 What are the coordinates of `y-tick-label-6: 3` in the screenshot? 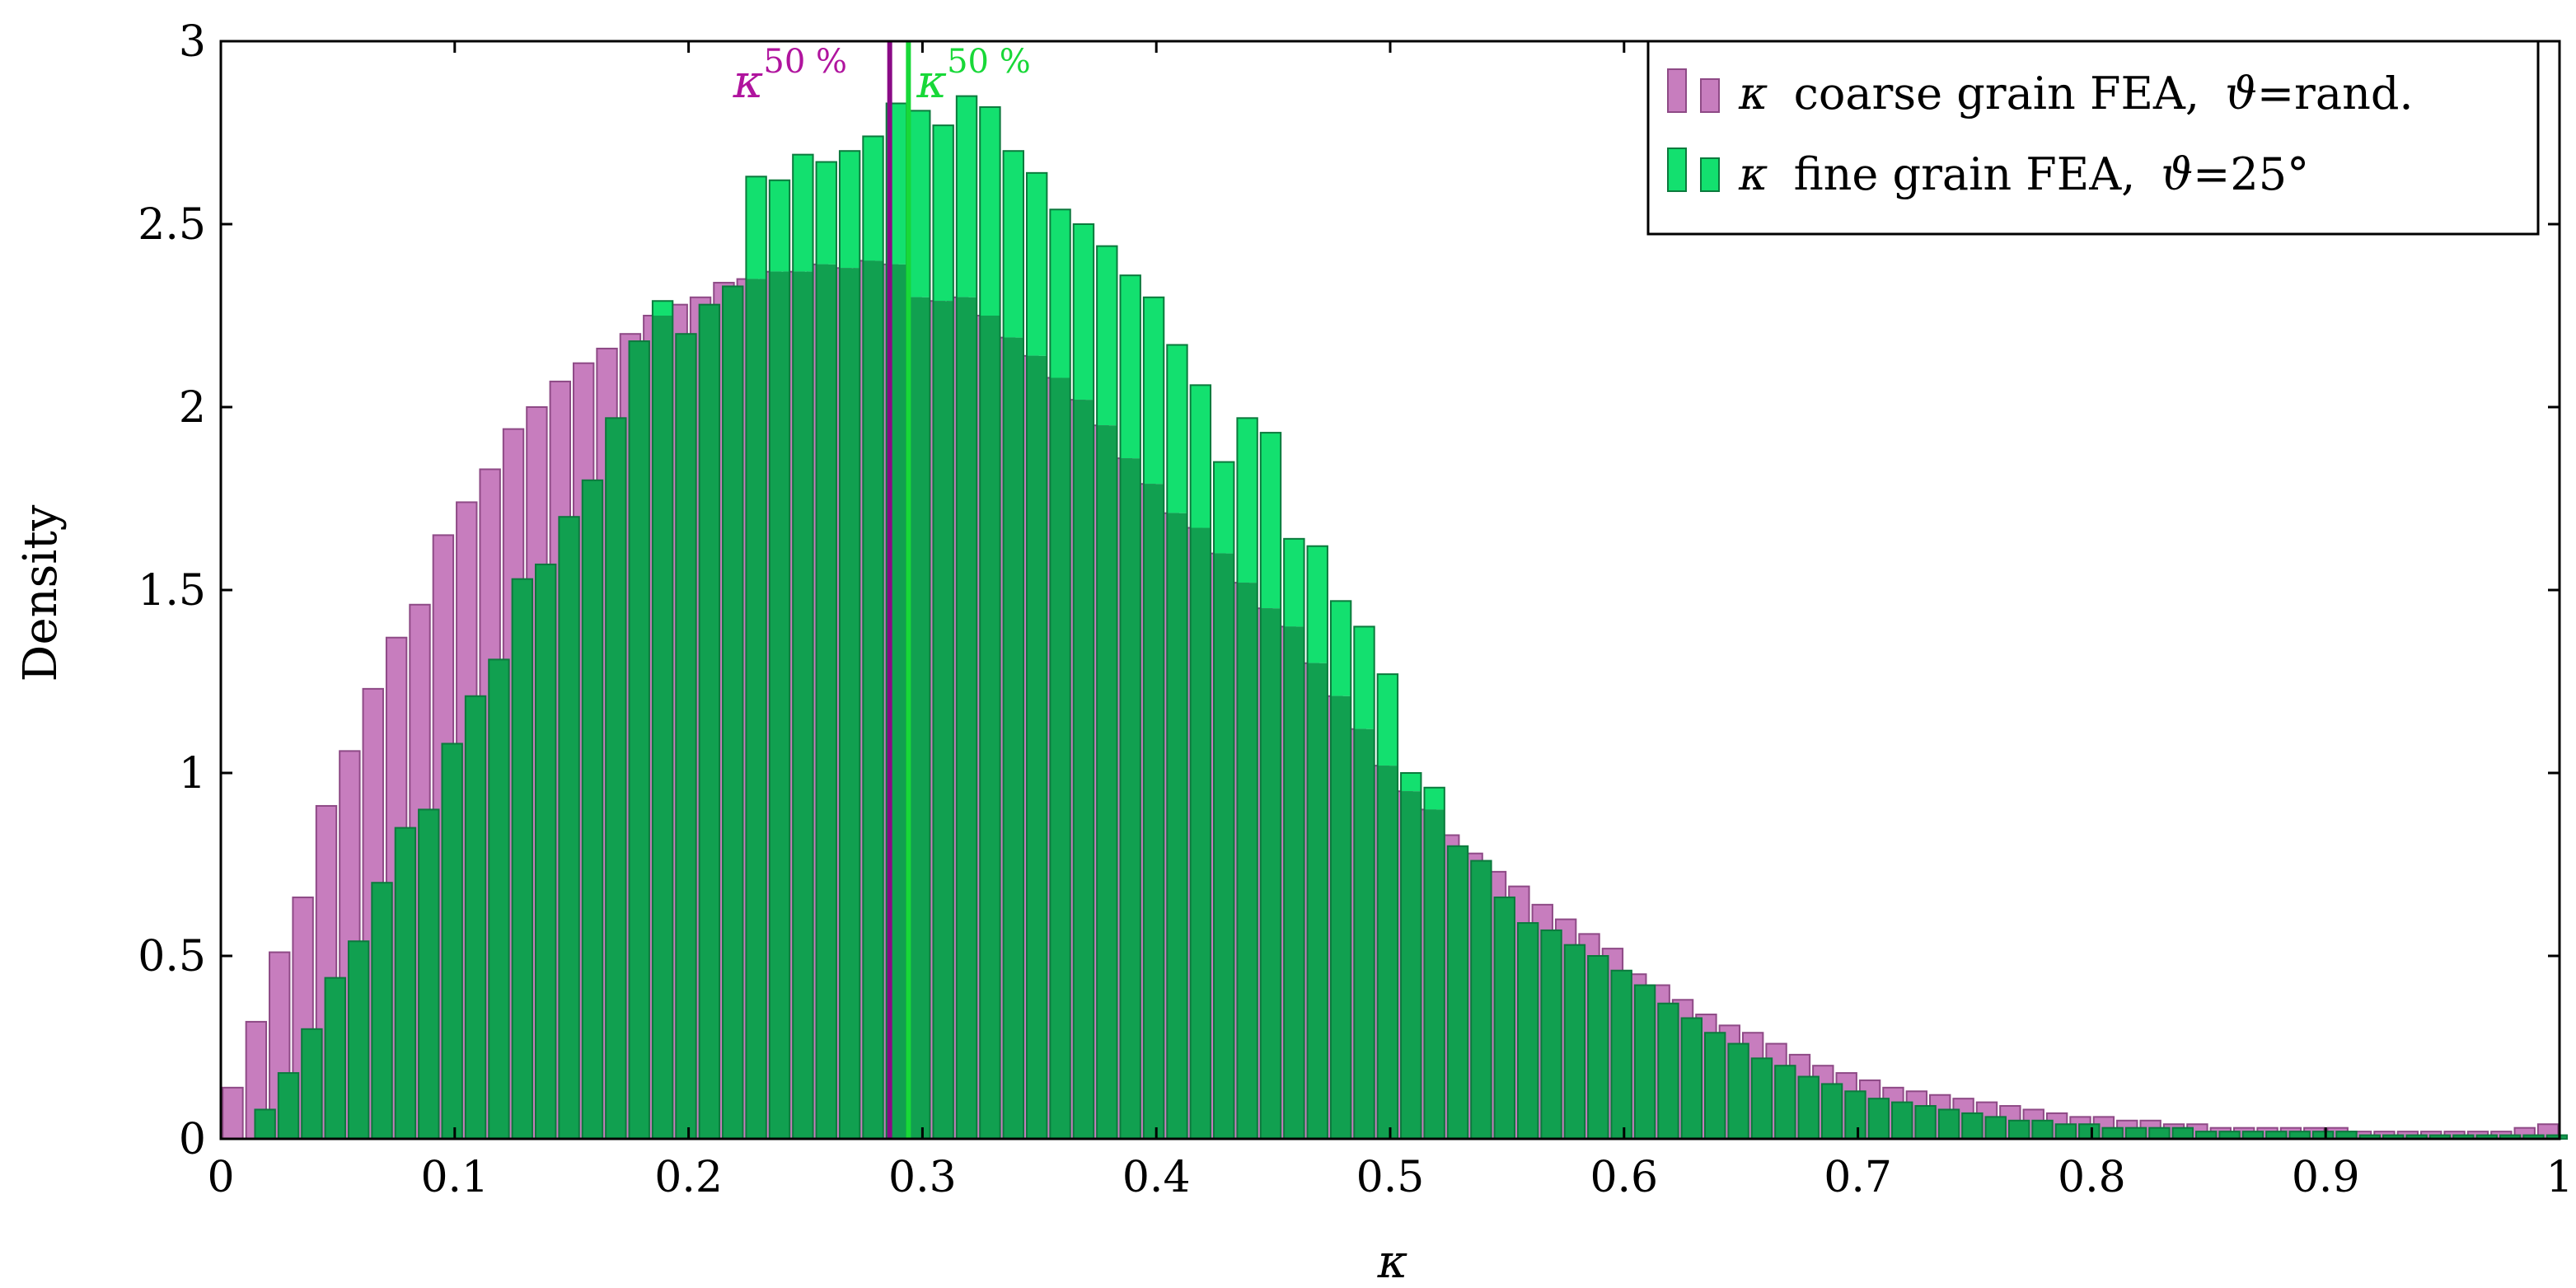 It's located at (192, 42).